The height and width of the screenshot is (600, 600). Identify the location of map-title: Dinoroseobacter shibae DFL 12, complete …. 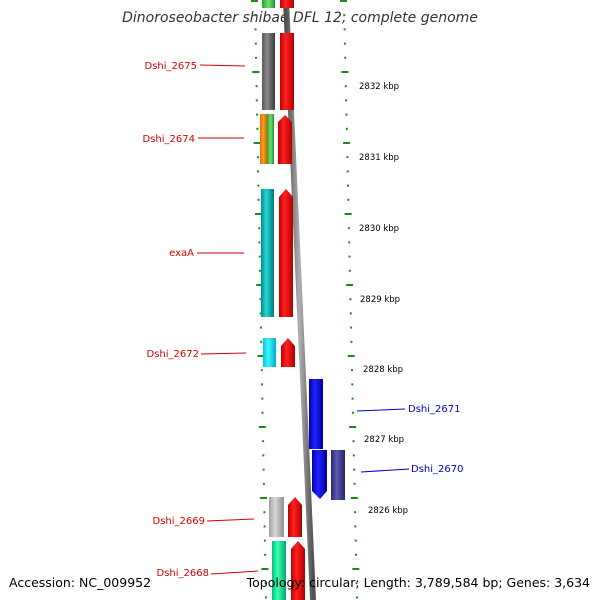
(300, 18).